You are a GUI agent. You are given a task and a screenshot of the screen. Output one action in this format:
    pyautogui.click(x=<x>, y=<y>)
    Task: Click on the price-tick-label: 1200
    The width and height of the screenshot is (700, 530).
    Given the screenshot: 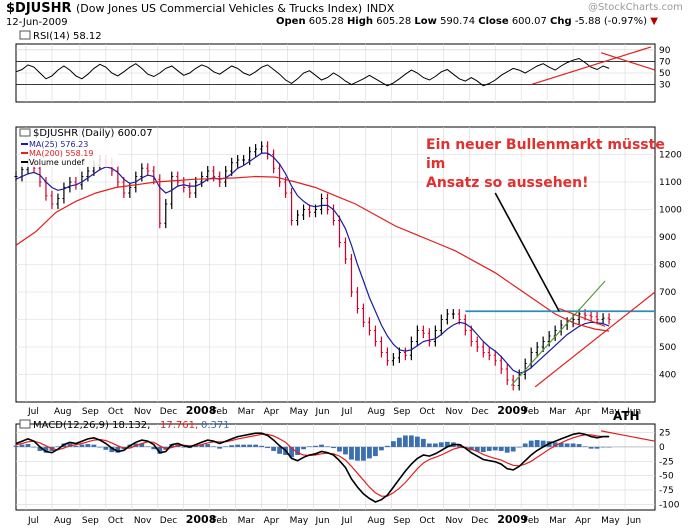 What is the action you would take?
    pyautogui.click(x=670, y=156)
    